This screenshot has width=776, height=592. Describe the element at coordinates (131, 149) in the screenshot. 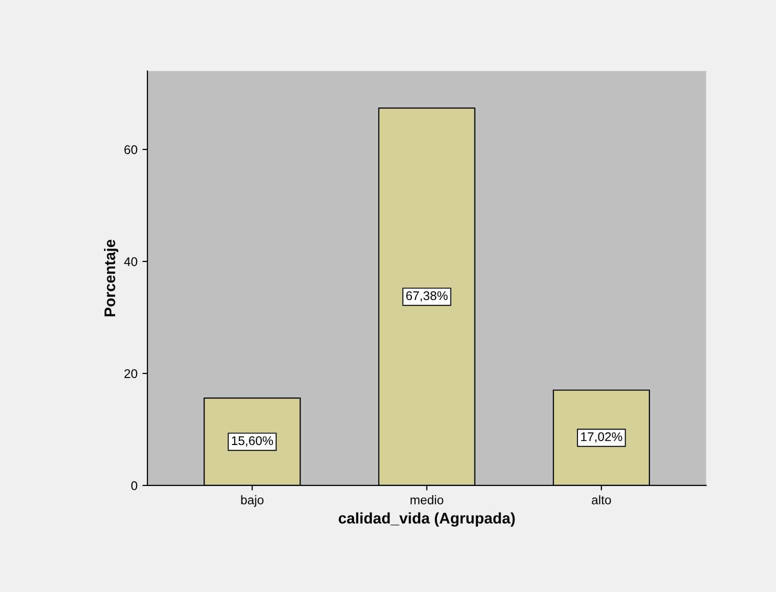

I see `y-tick-label: 60` at that location.